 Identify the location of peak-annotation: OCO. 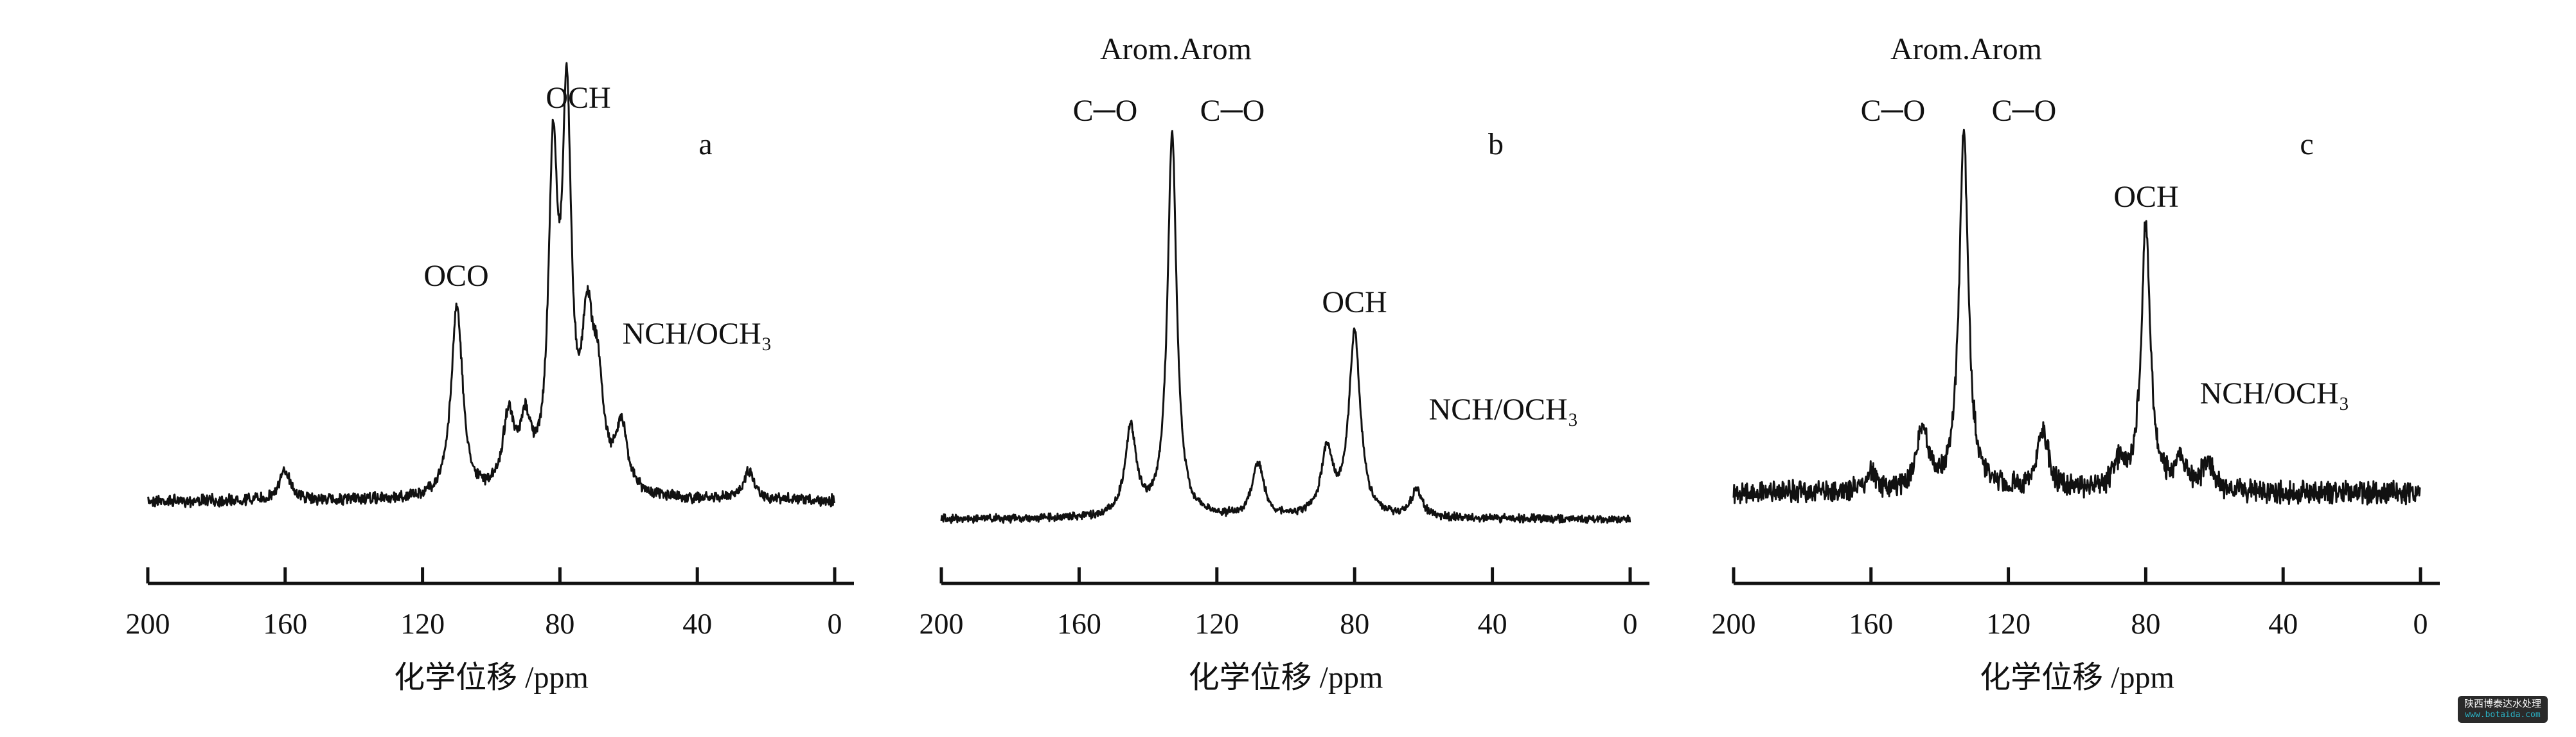
(456, 276).